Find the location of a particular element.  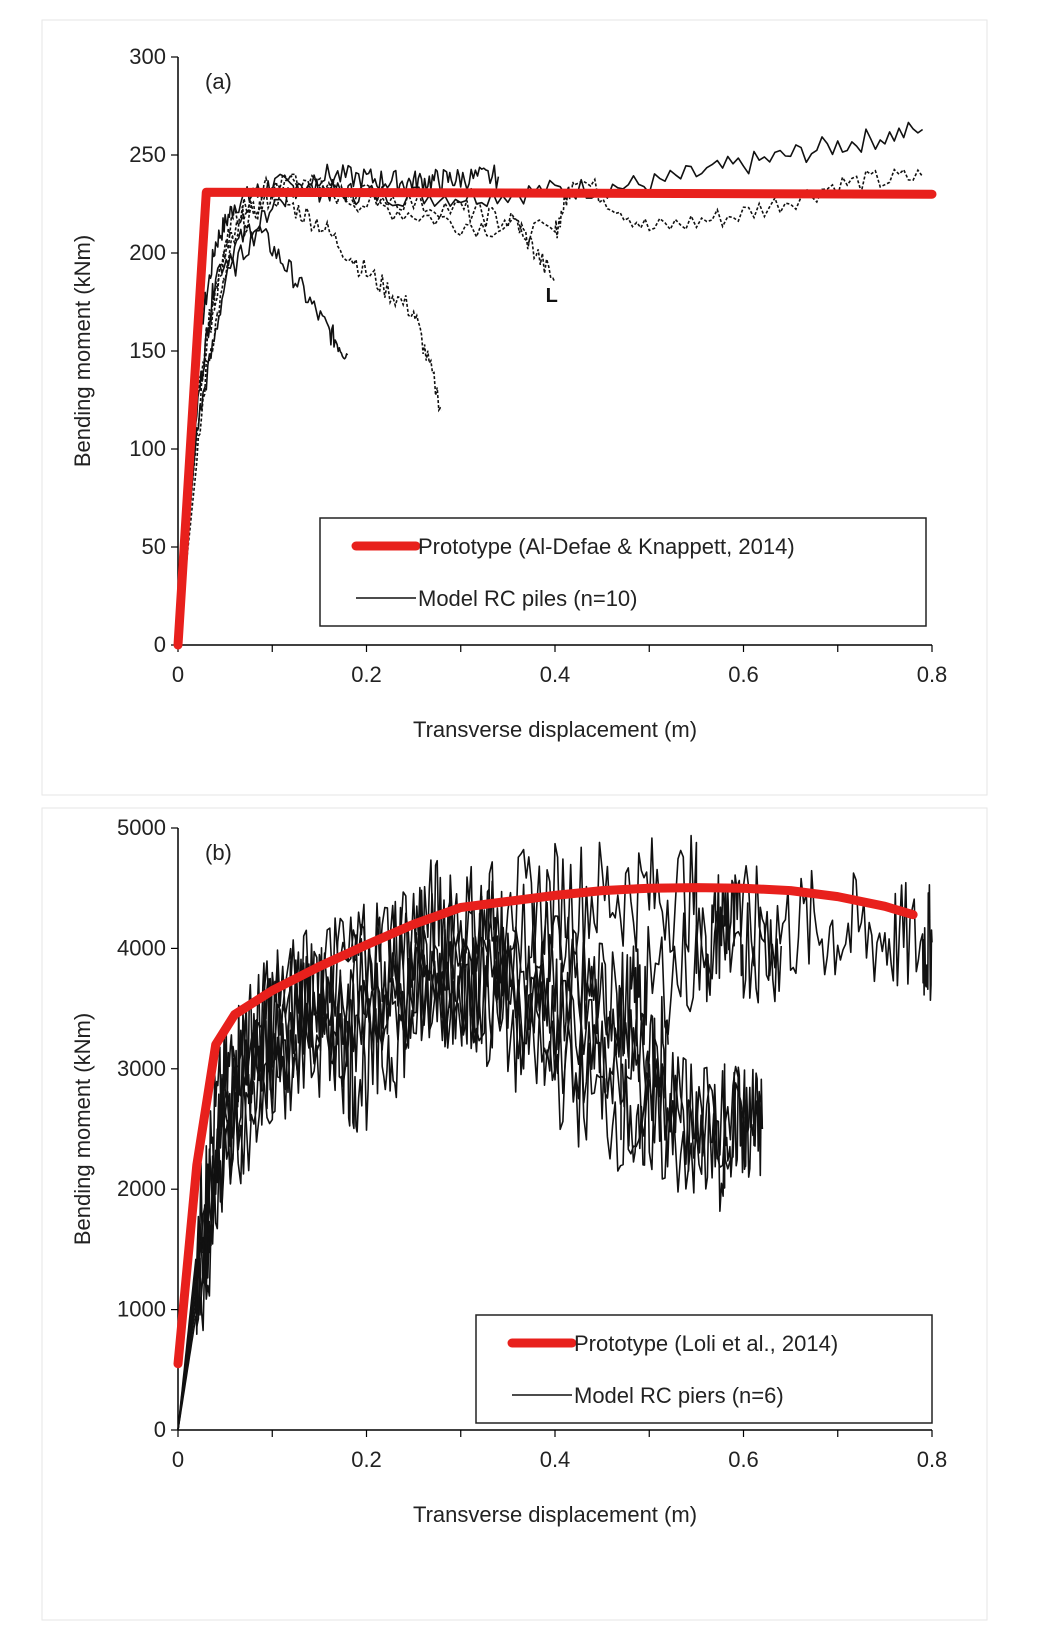

y-tick-label: 4000 is located at coordinates (141, 947).